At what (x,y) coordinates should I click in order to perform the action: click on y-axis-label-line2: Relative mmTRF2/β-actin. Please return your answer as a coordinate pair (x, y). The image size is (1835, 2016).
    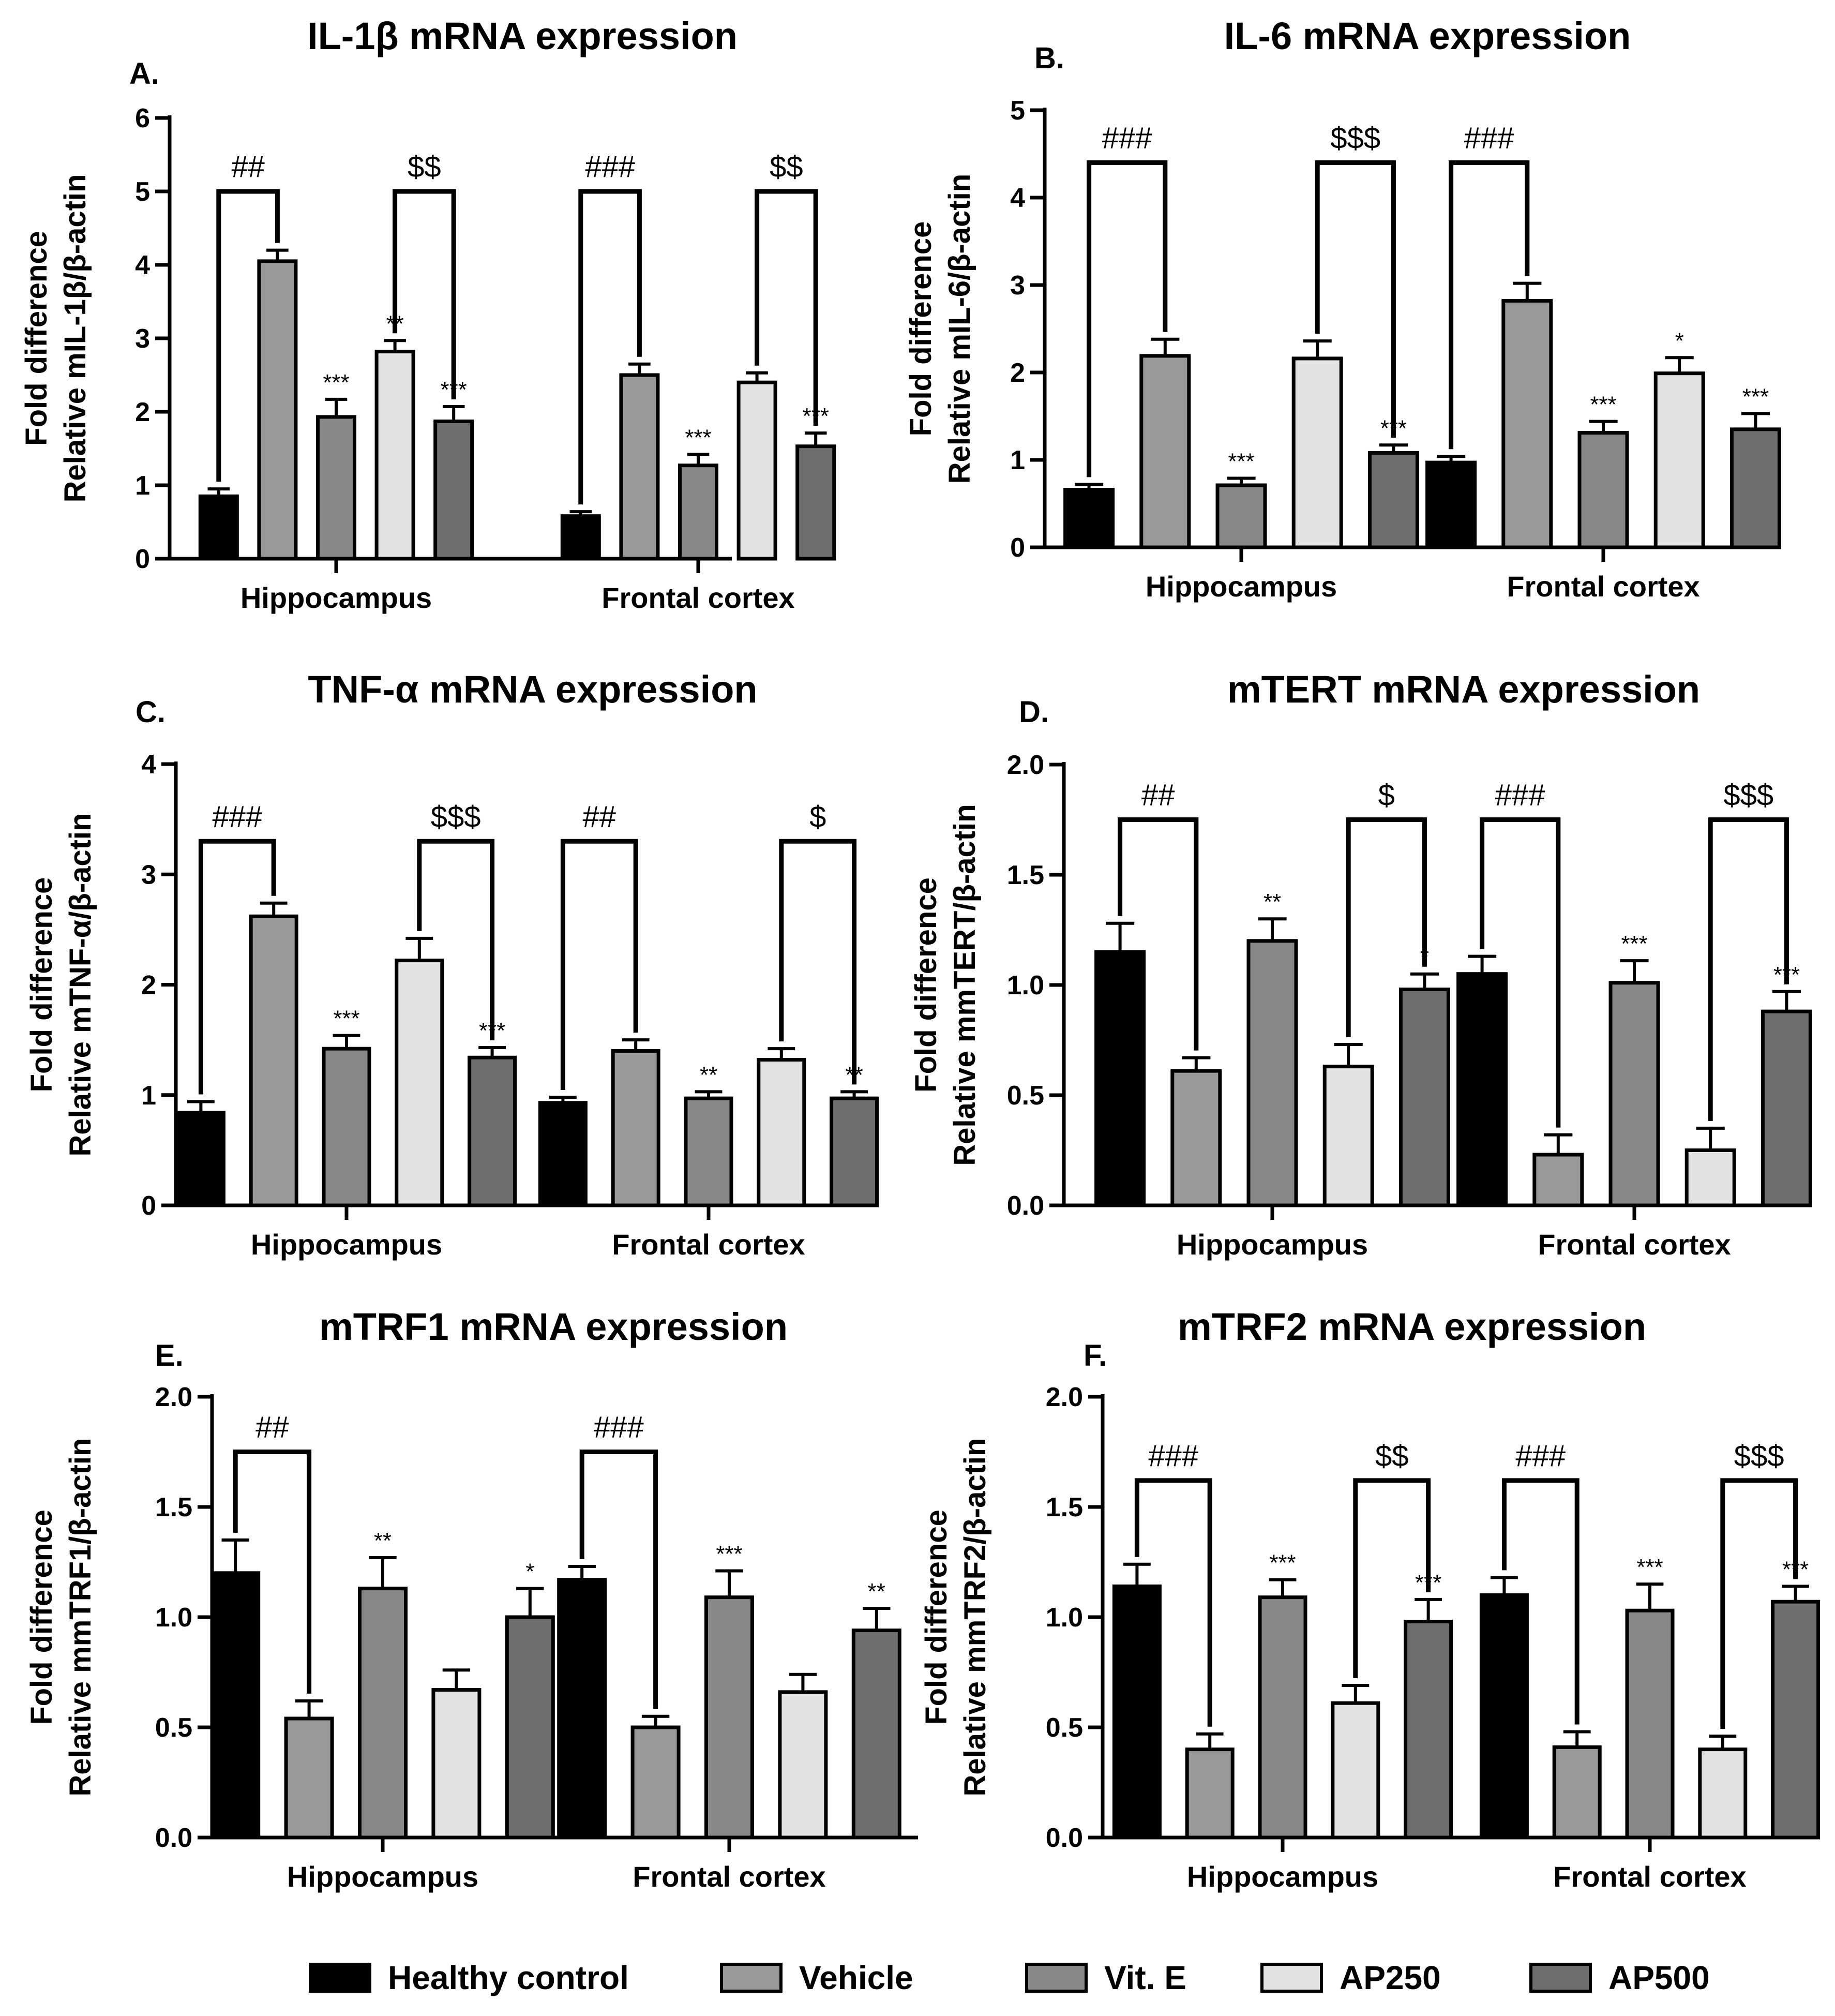
    Looking at the image, I should click on (975, 1617).